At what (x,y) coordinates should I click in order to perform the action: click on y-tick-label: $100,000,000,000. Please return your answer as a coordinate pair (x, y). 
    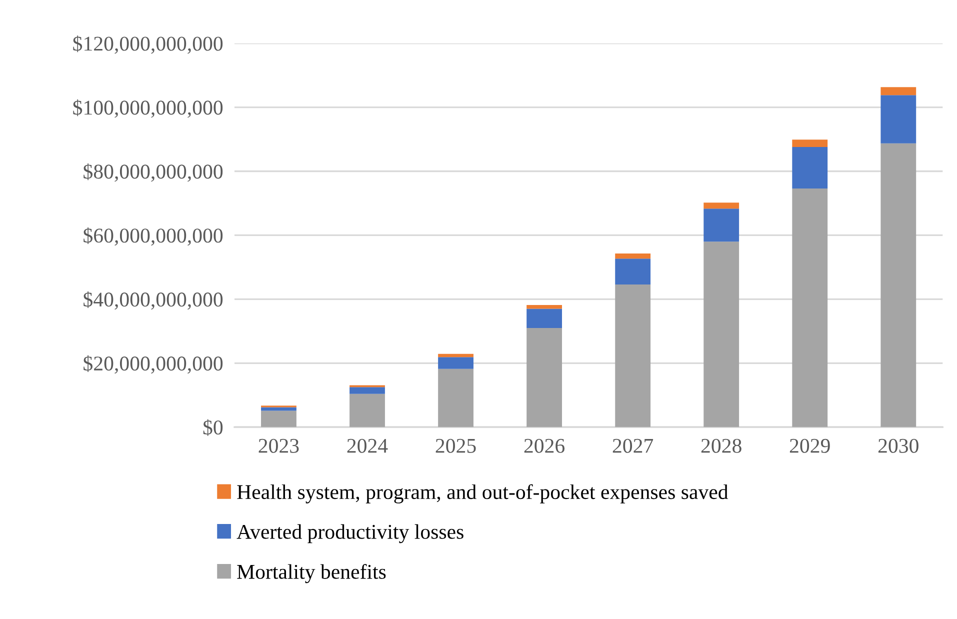
    Looking at the image, I should click on (148, 108).